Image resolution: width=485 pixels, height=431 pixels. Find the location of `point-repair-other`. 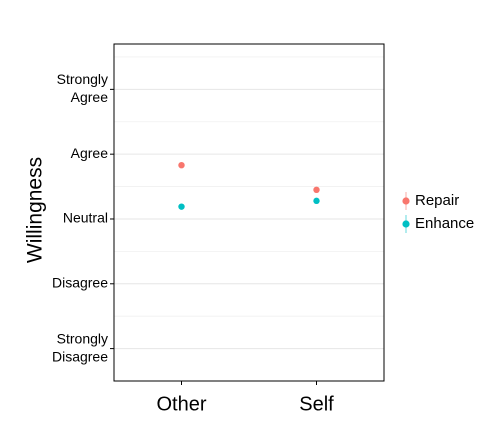

point-repair-other is located at coordinates (181, 165).